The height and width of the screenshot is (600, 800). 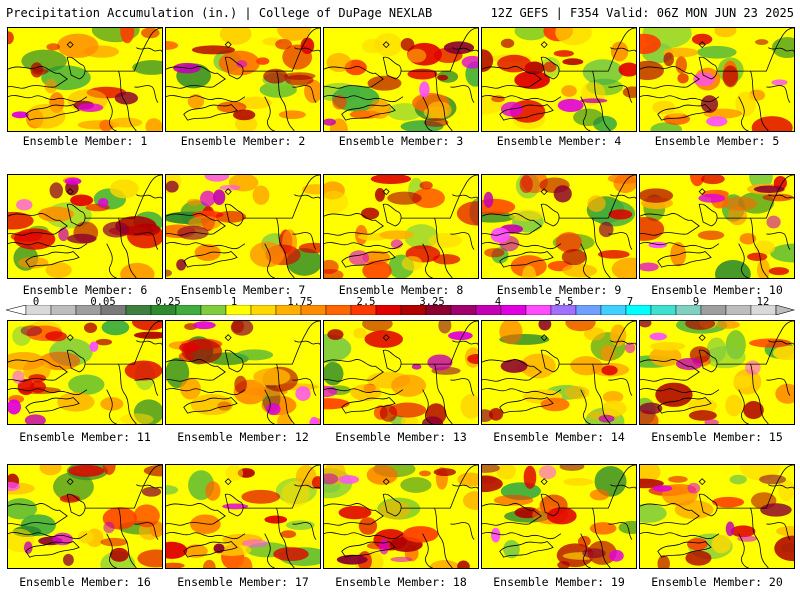 I want to click on colorbar-tick-label: 0, so click(x=36, y=302).